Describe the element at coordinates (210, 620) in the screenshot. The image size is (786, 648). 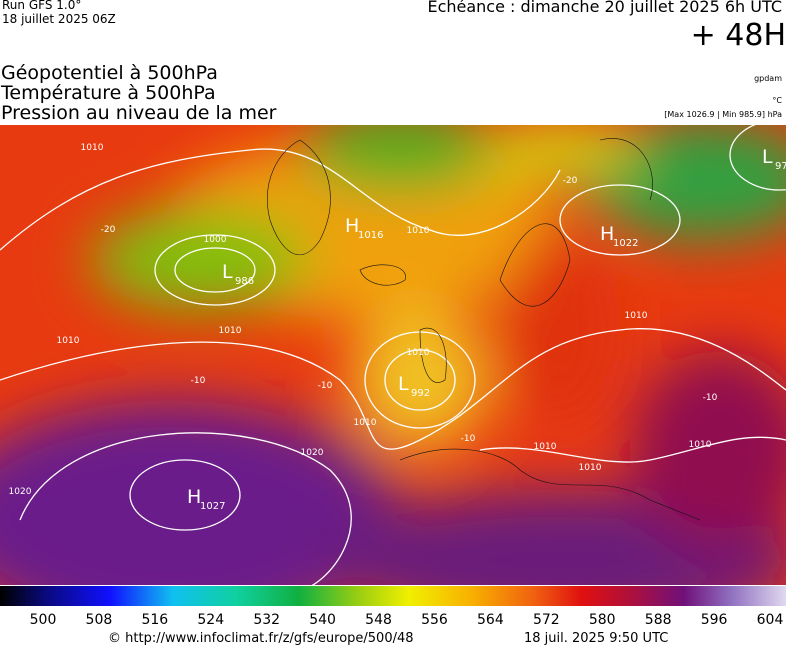
I see `colorbar-label: 524` at that location.